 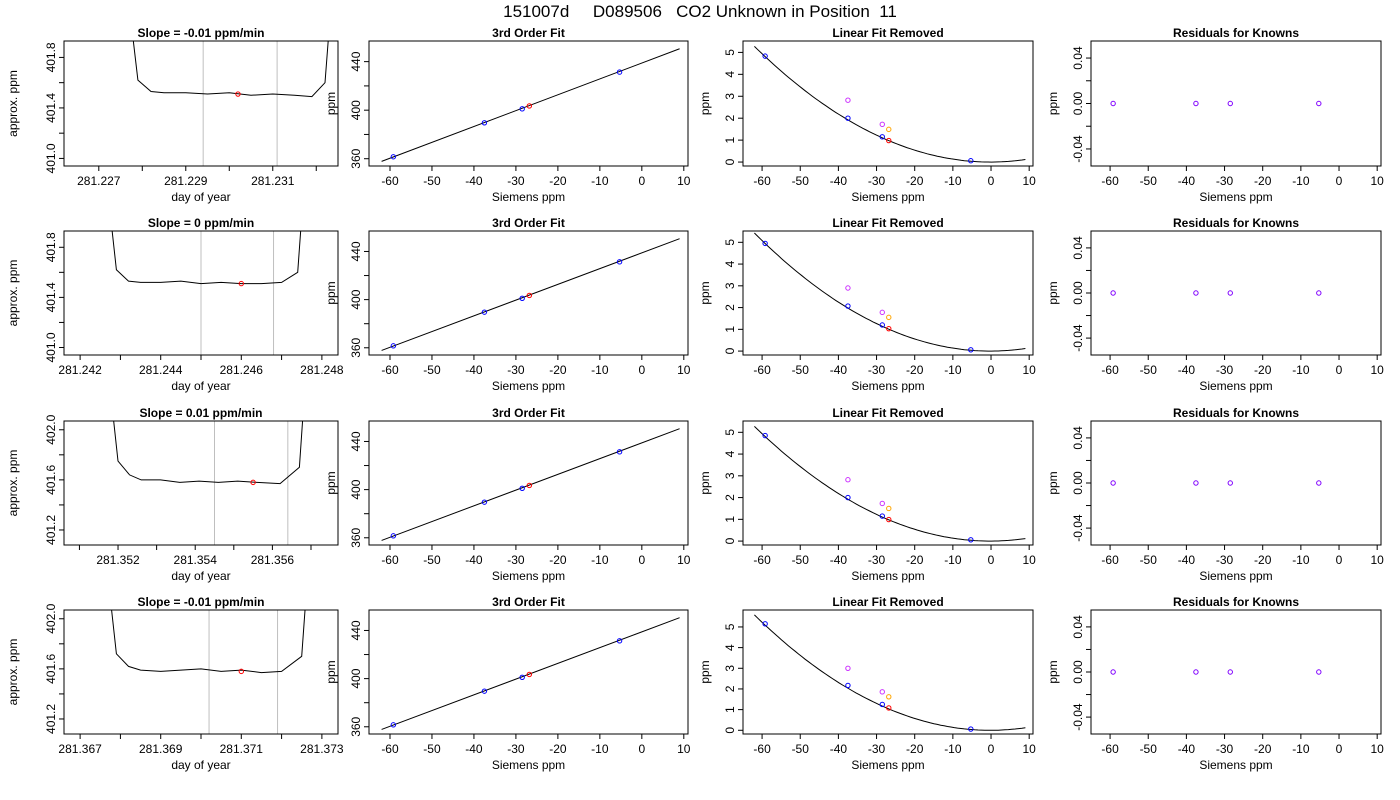 What do you see at coordinates (530, 484) in the screenshot?
I see `fit-line` at bounding box center [530, 484].